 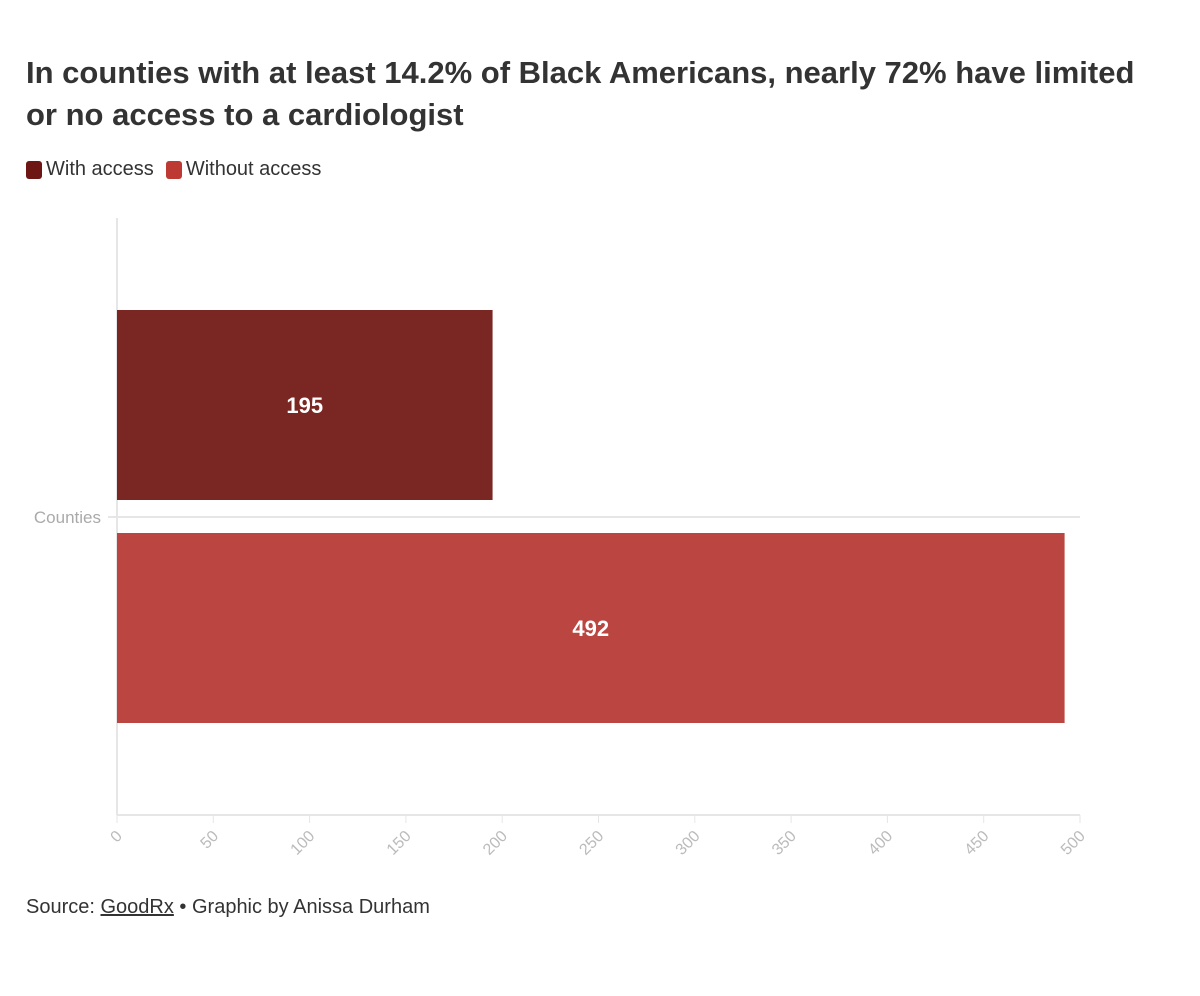 I want to click on legend-label: With access, so click(x=100, y=169).